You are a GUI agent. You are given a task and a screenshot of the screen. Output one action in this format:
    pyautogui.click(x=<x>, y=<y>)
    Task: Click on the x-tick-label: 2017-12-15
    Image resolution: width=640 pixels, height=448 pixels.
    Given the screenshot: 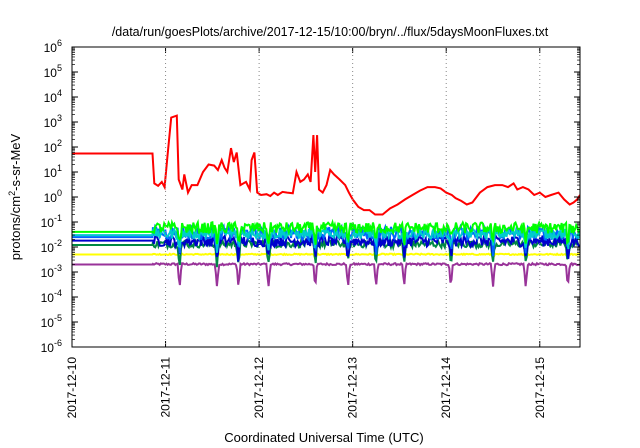 What is the action you would take?
    pyautogui.click(x=540, y=388)
    